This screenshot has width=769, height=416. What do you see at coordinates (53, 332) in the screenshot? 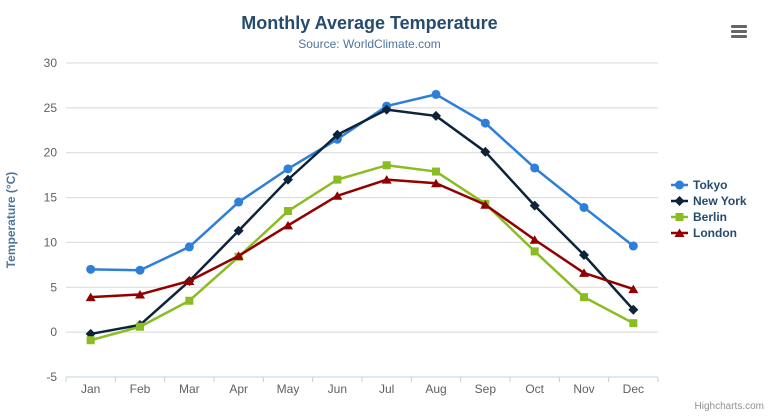
I see `y-axis-tick-label: 0` at bounding box center [53, 332].